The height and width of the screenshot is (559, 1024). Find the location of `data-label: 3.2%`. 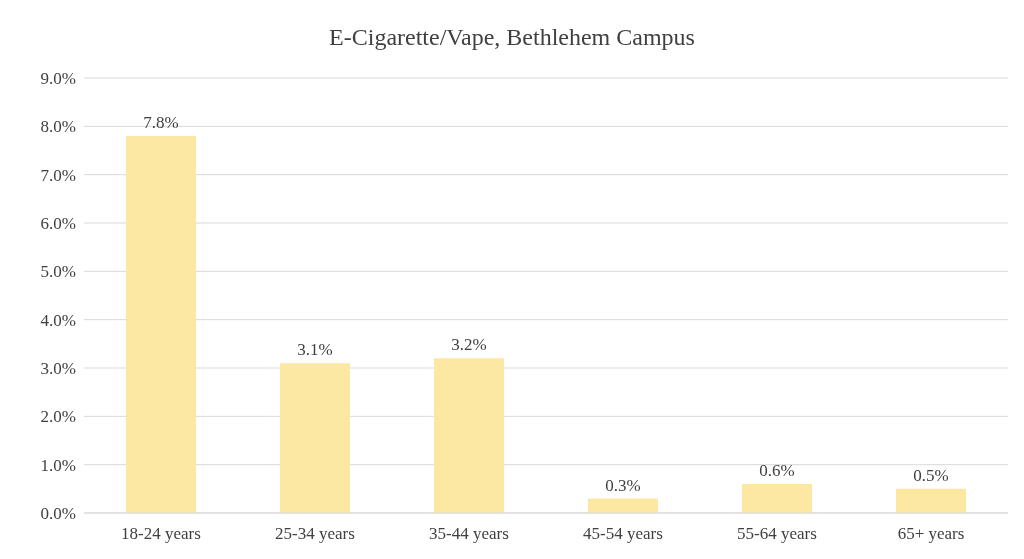

data-label: 3.2% is located at coordinates (469, 345).